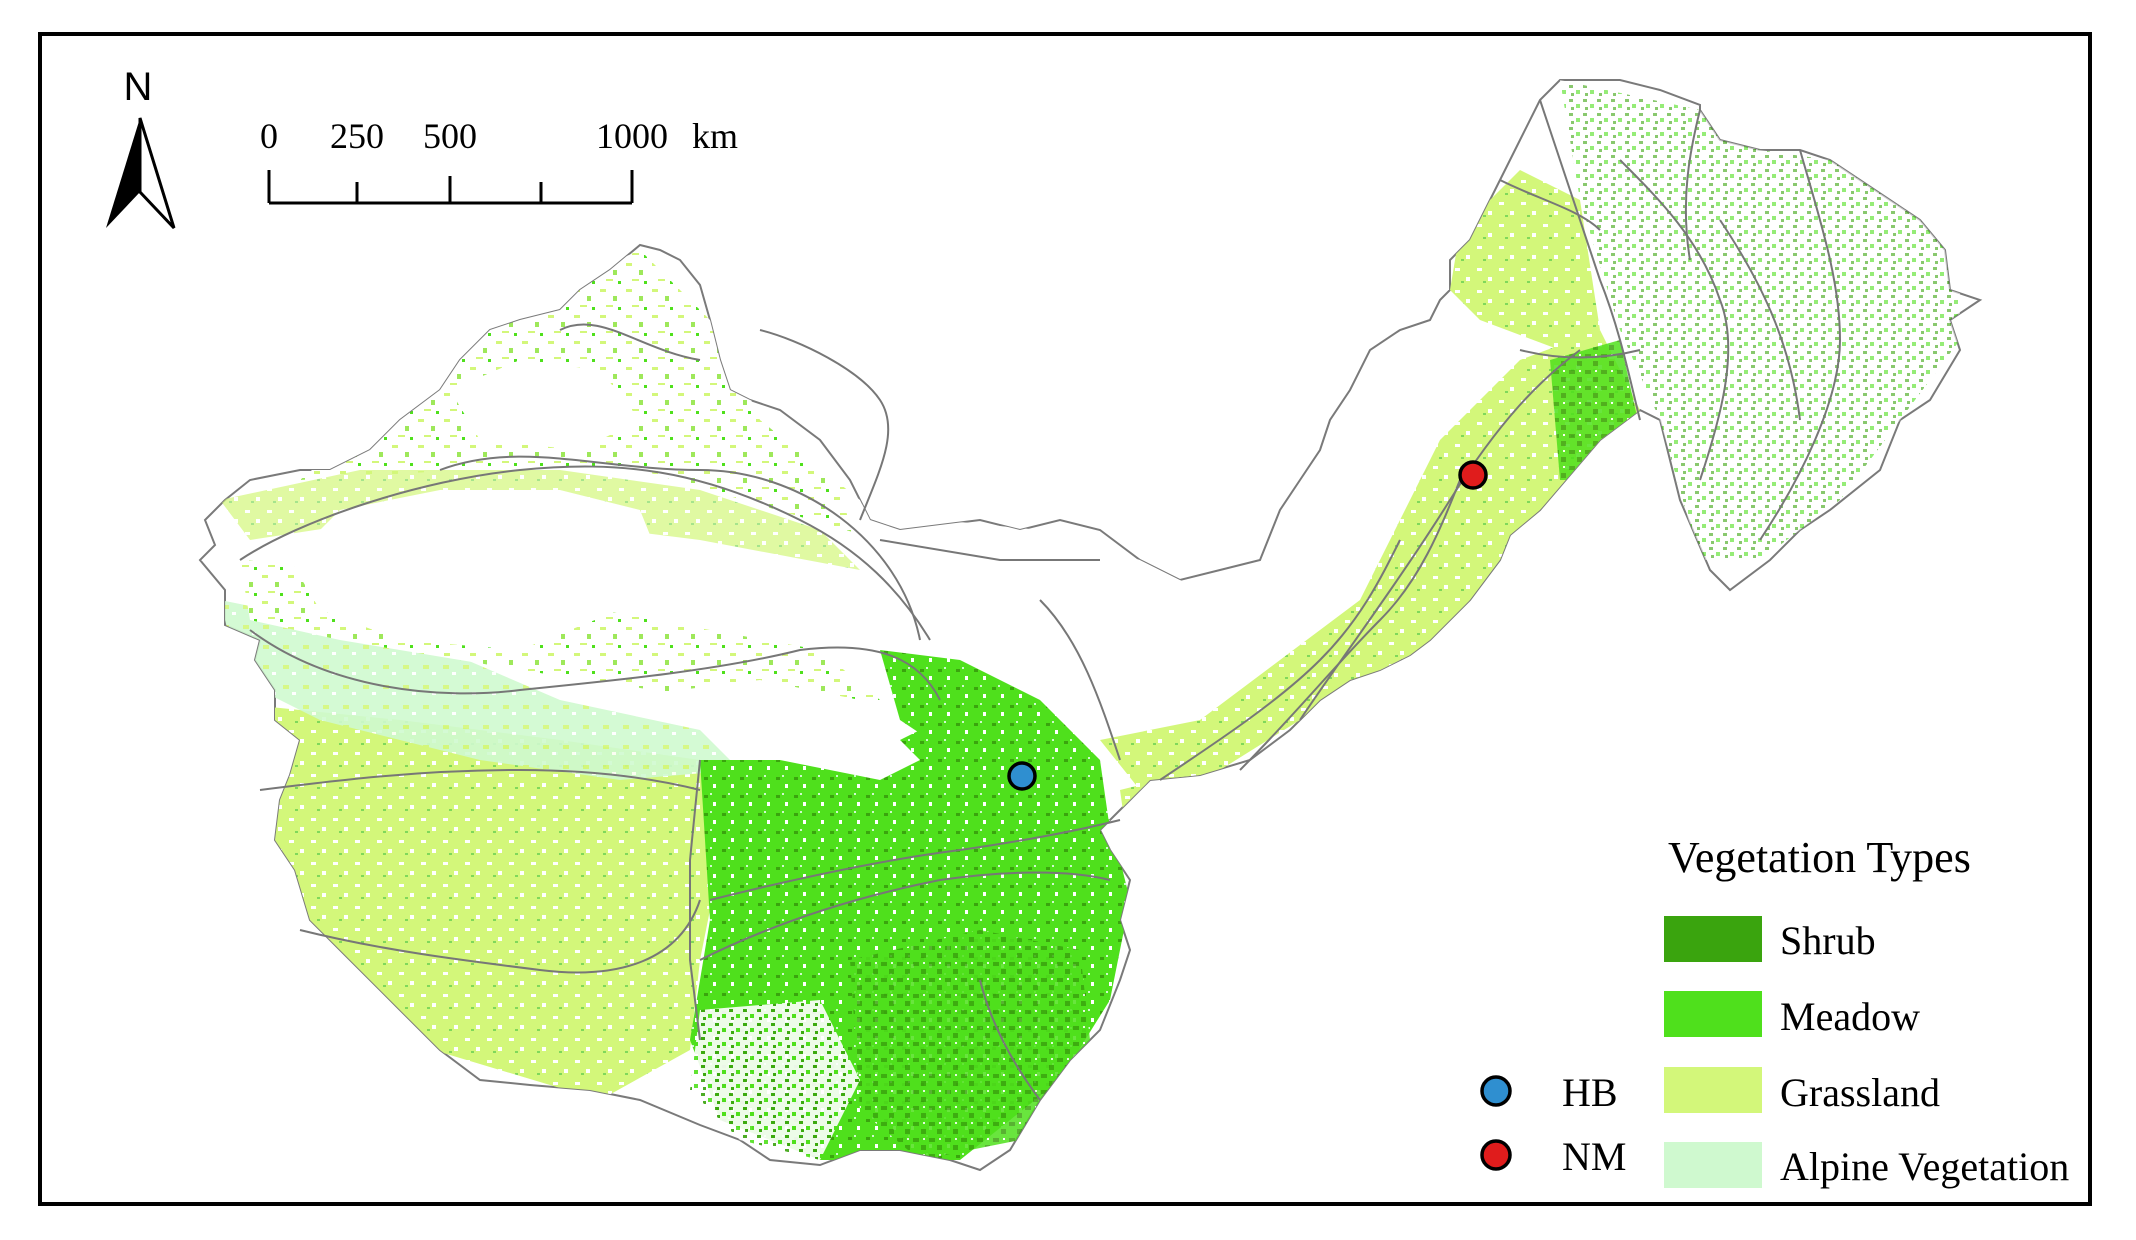 This screenshot has height=1240, width=2136. I want to click on region-tibet-grassland, so click(460, 900).